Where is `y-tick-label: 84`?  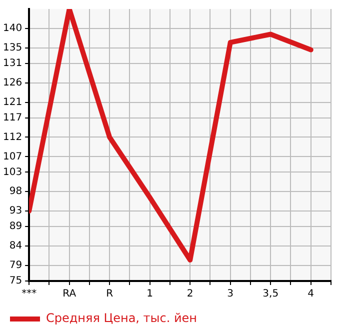 y-tick-label: 84 is located at coordinates (15, 246).